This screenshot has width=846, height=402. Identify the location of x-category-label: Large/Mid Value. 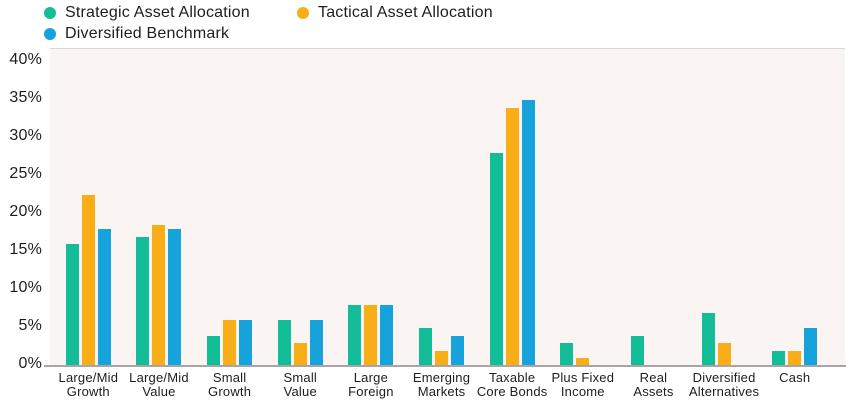
(159, 384).